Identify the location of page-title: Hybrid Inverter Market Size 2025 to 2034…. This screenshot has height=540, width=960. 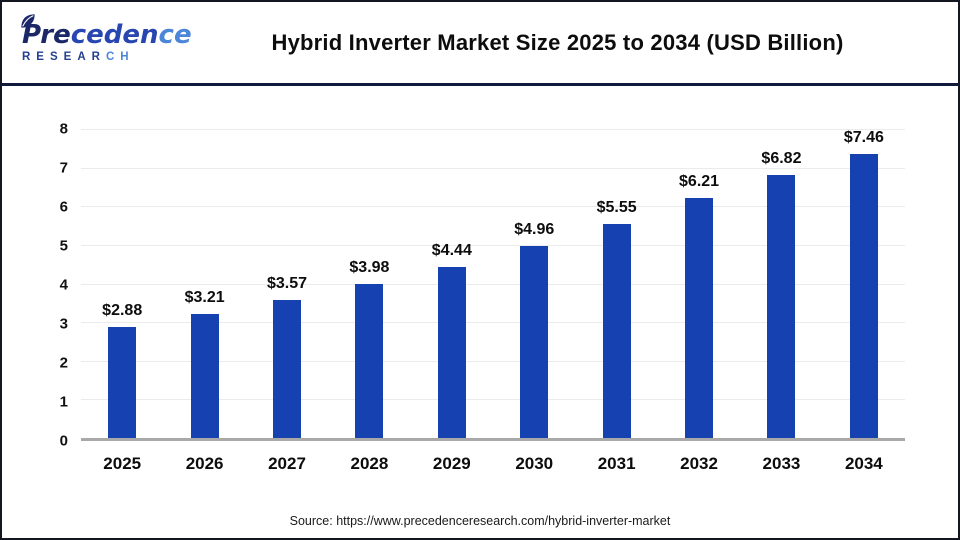
(557, 42).